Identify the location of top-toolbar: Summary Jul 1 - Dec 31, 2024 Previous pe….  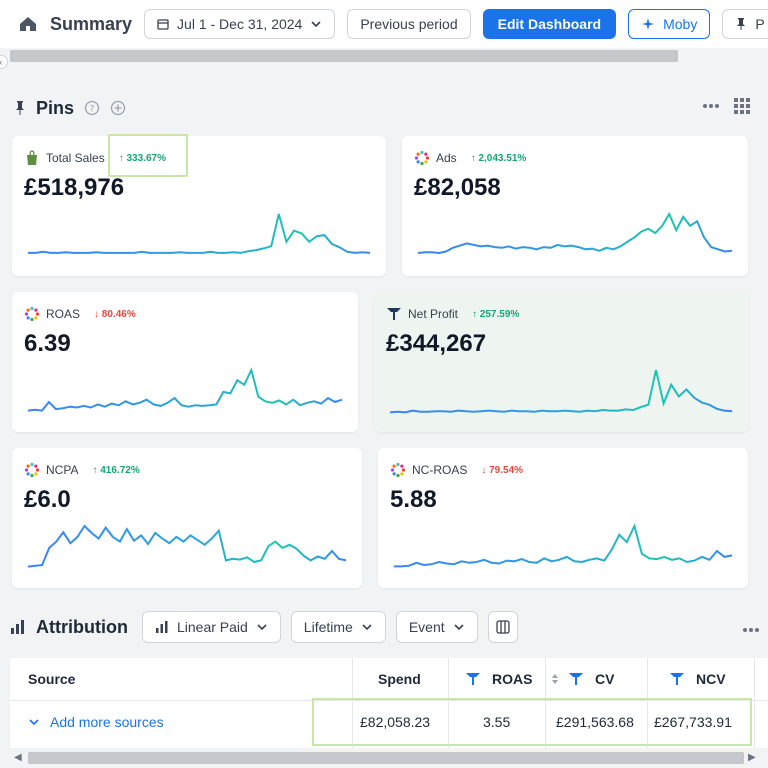
(384, 24).